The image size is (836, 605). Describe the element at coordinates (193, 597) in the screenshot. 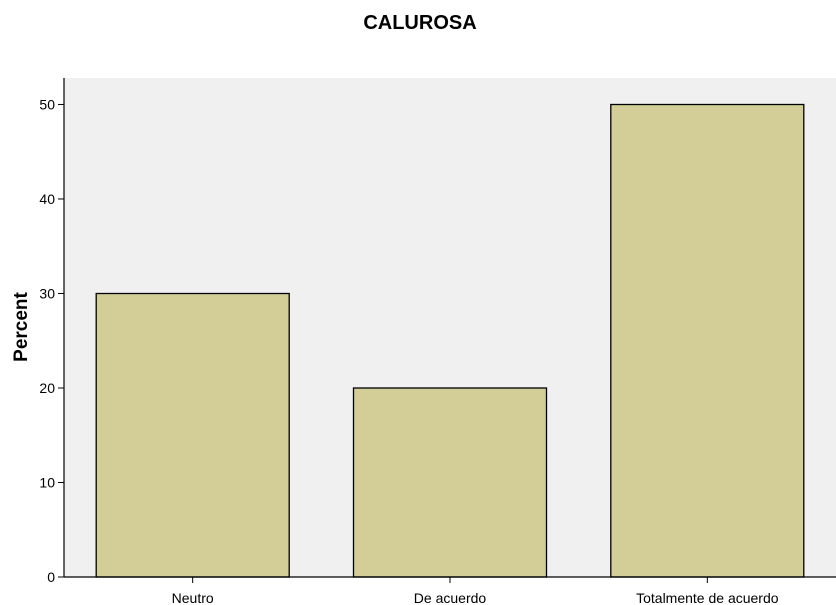

I see `x-tick-label: Neutro` at that location.